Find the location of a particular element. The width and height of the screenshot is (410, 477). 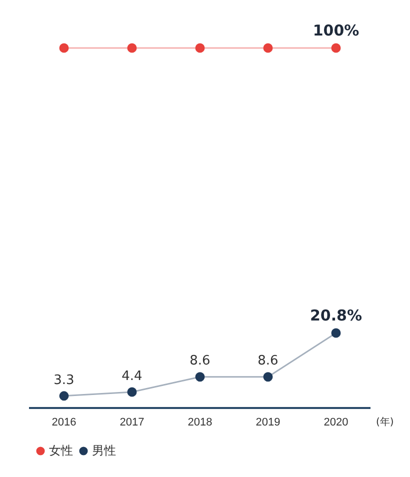

x-tick-label: 2019 is located at coordinates (268, 422).